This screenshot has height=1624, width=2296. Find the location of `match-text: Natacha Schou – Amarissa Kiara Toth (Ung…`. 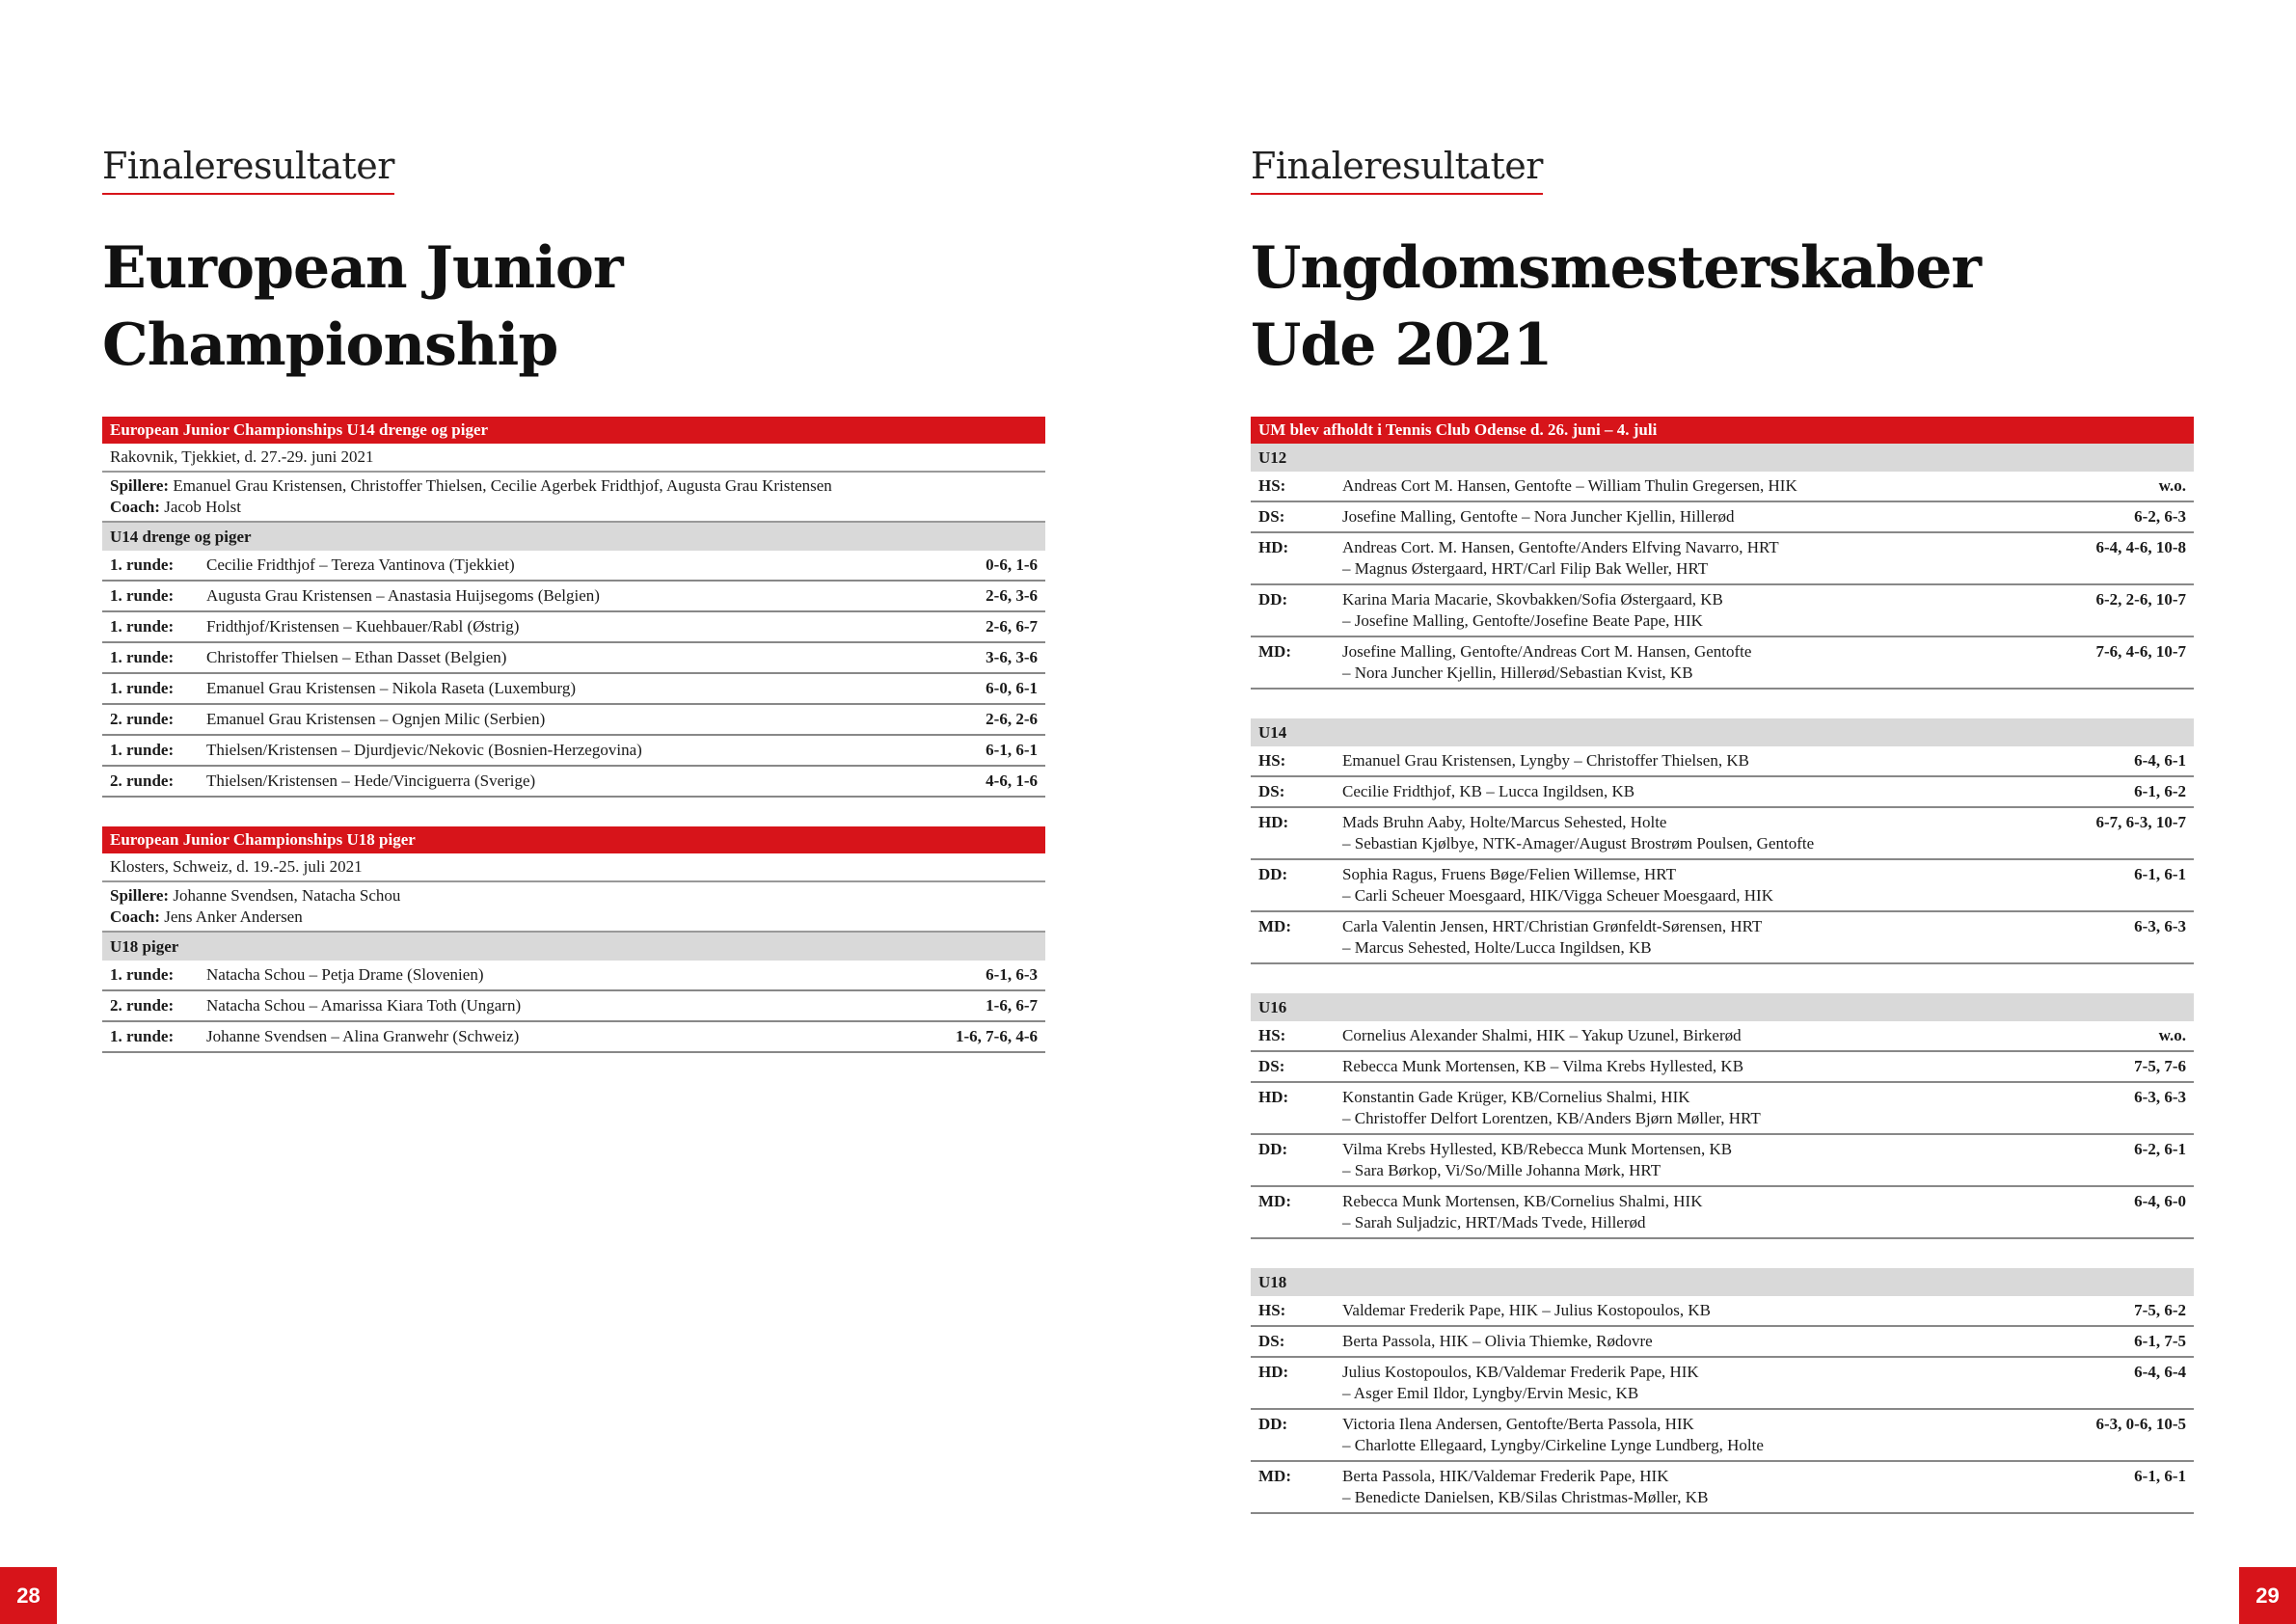

match-text: Natacha Schou – Amarissa Kiara Toth (Ung… is located at coordinates (364, 1005).